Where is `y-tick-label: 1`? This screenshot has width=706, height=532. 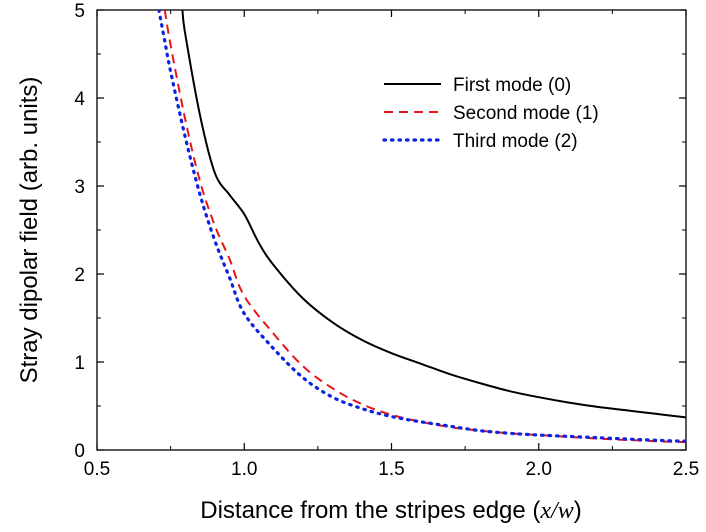
y-tick-label: 1 is located at coordinates (79, 363).